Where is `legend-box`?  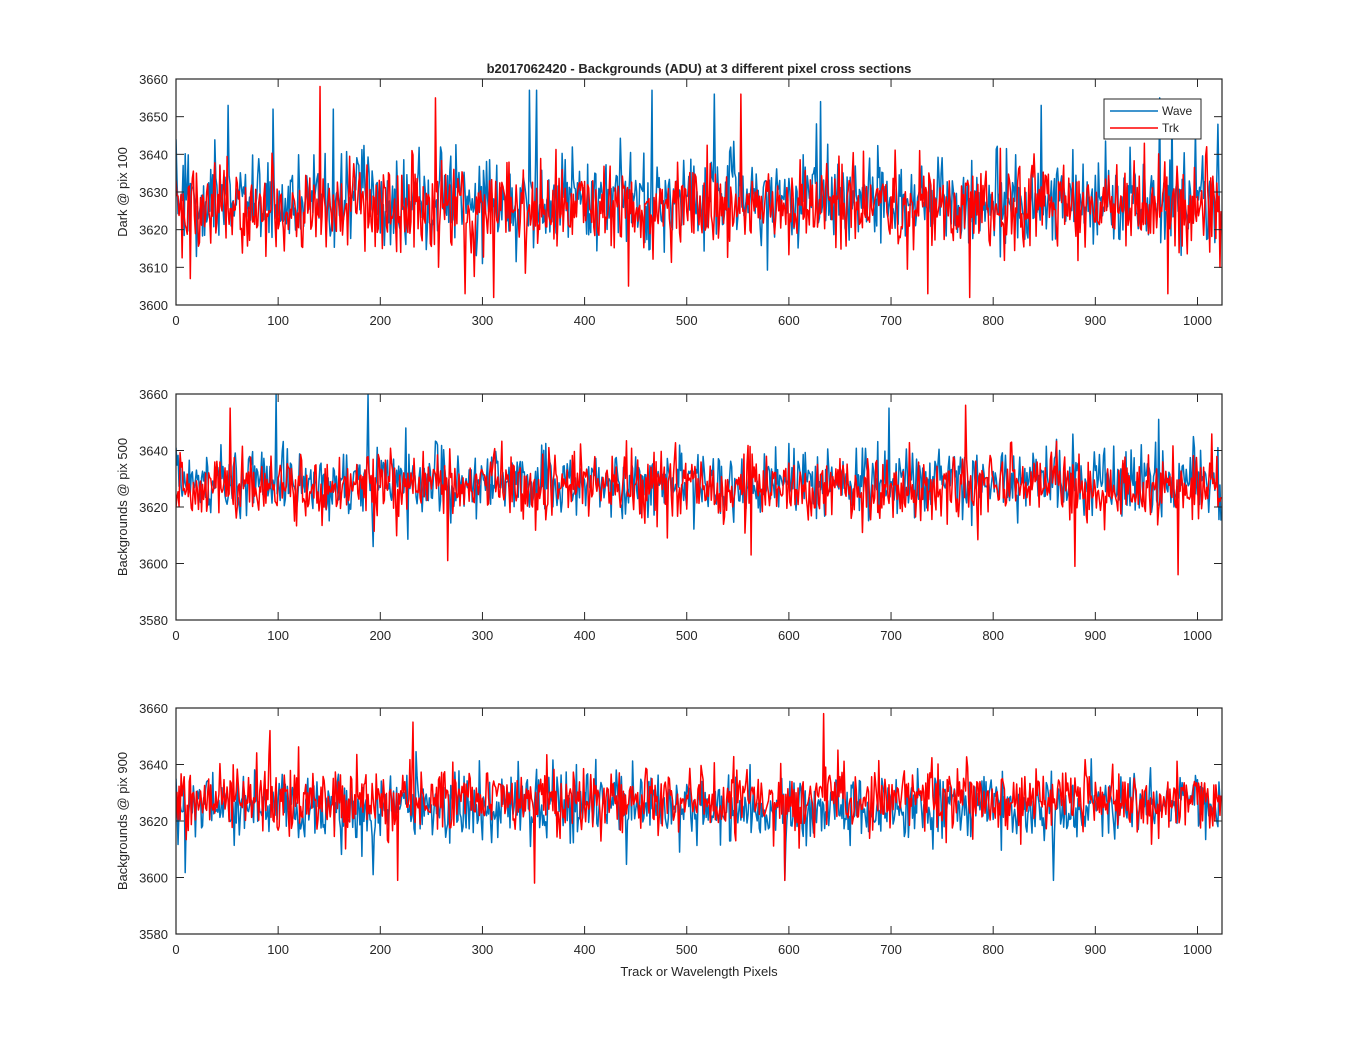
legend-box is located at coordinates (1152, 119).